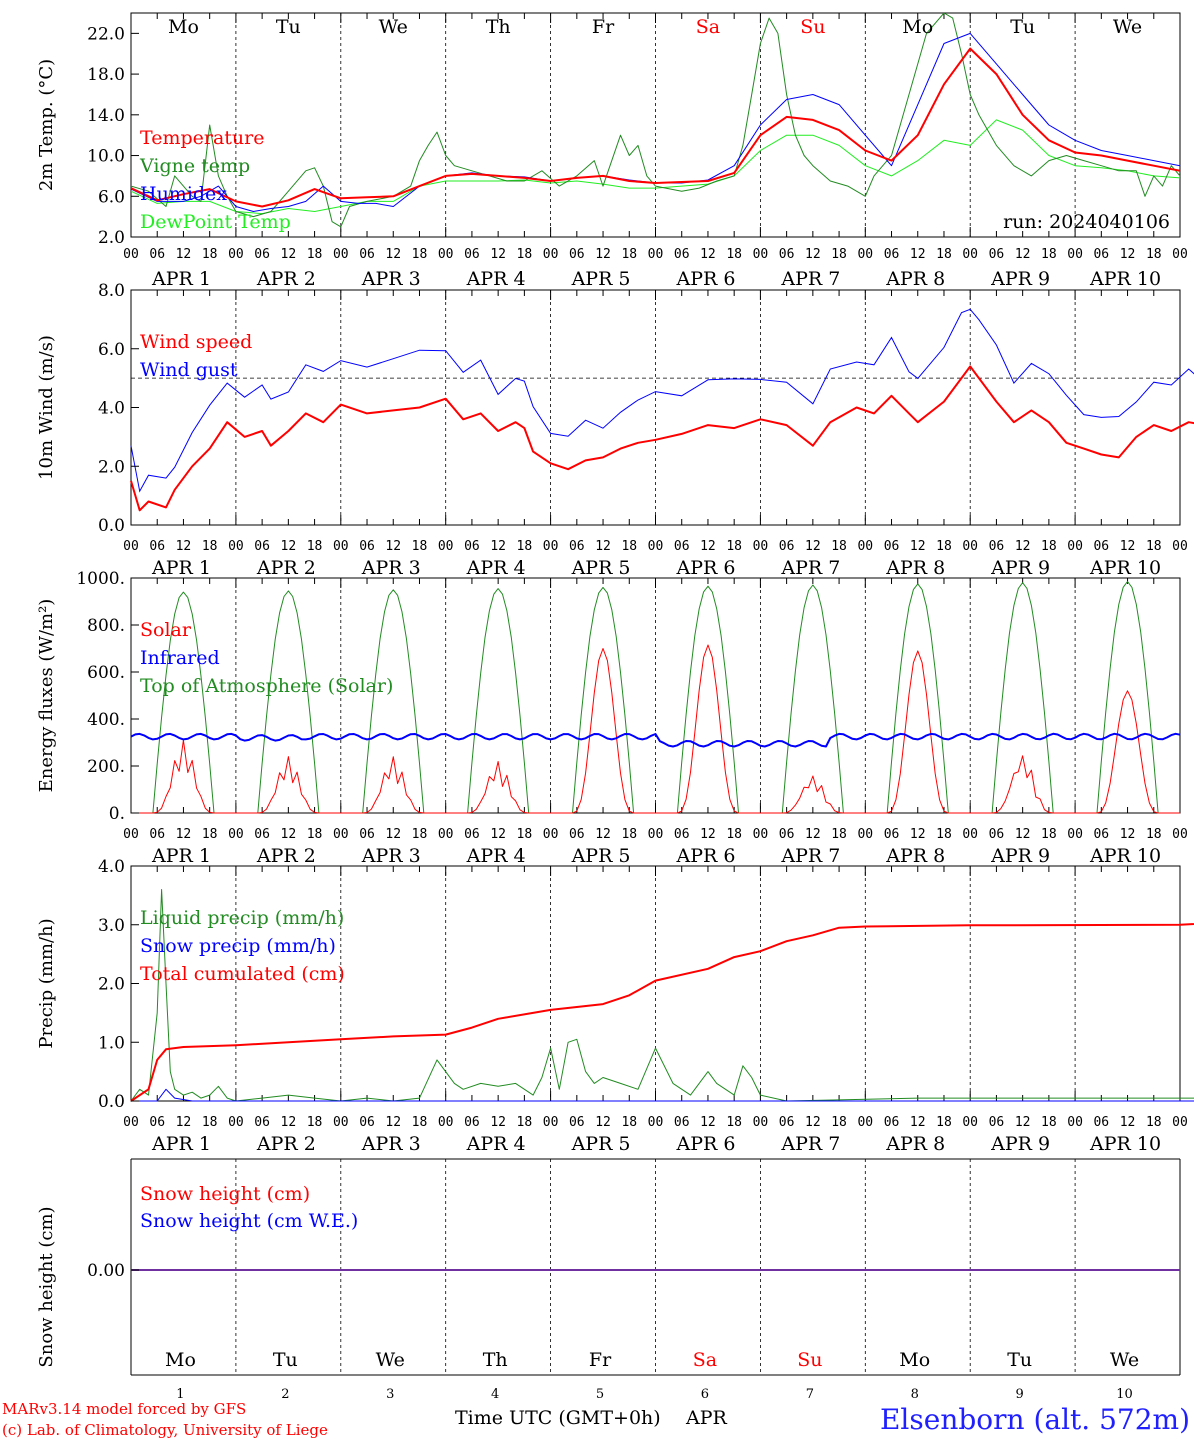 The image size is (1194, 1440). I want to click on y-axis-label: Snow height (cm), so click(46, 1286).